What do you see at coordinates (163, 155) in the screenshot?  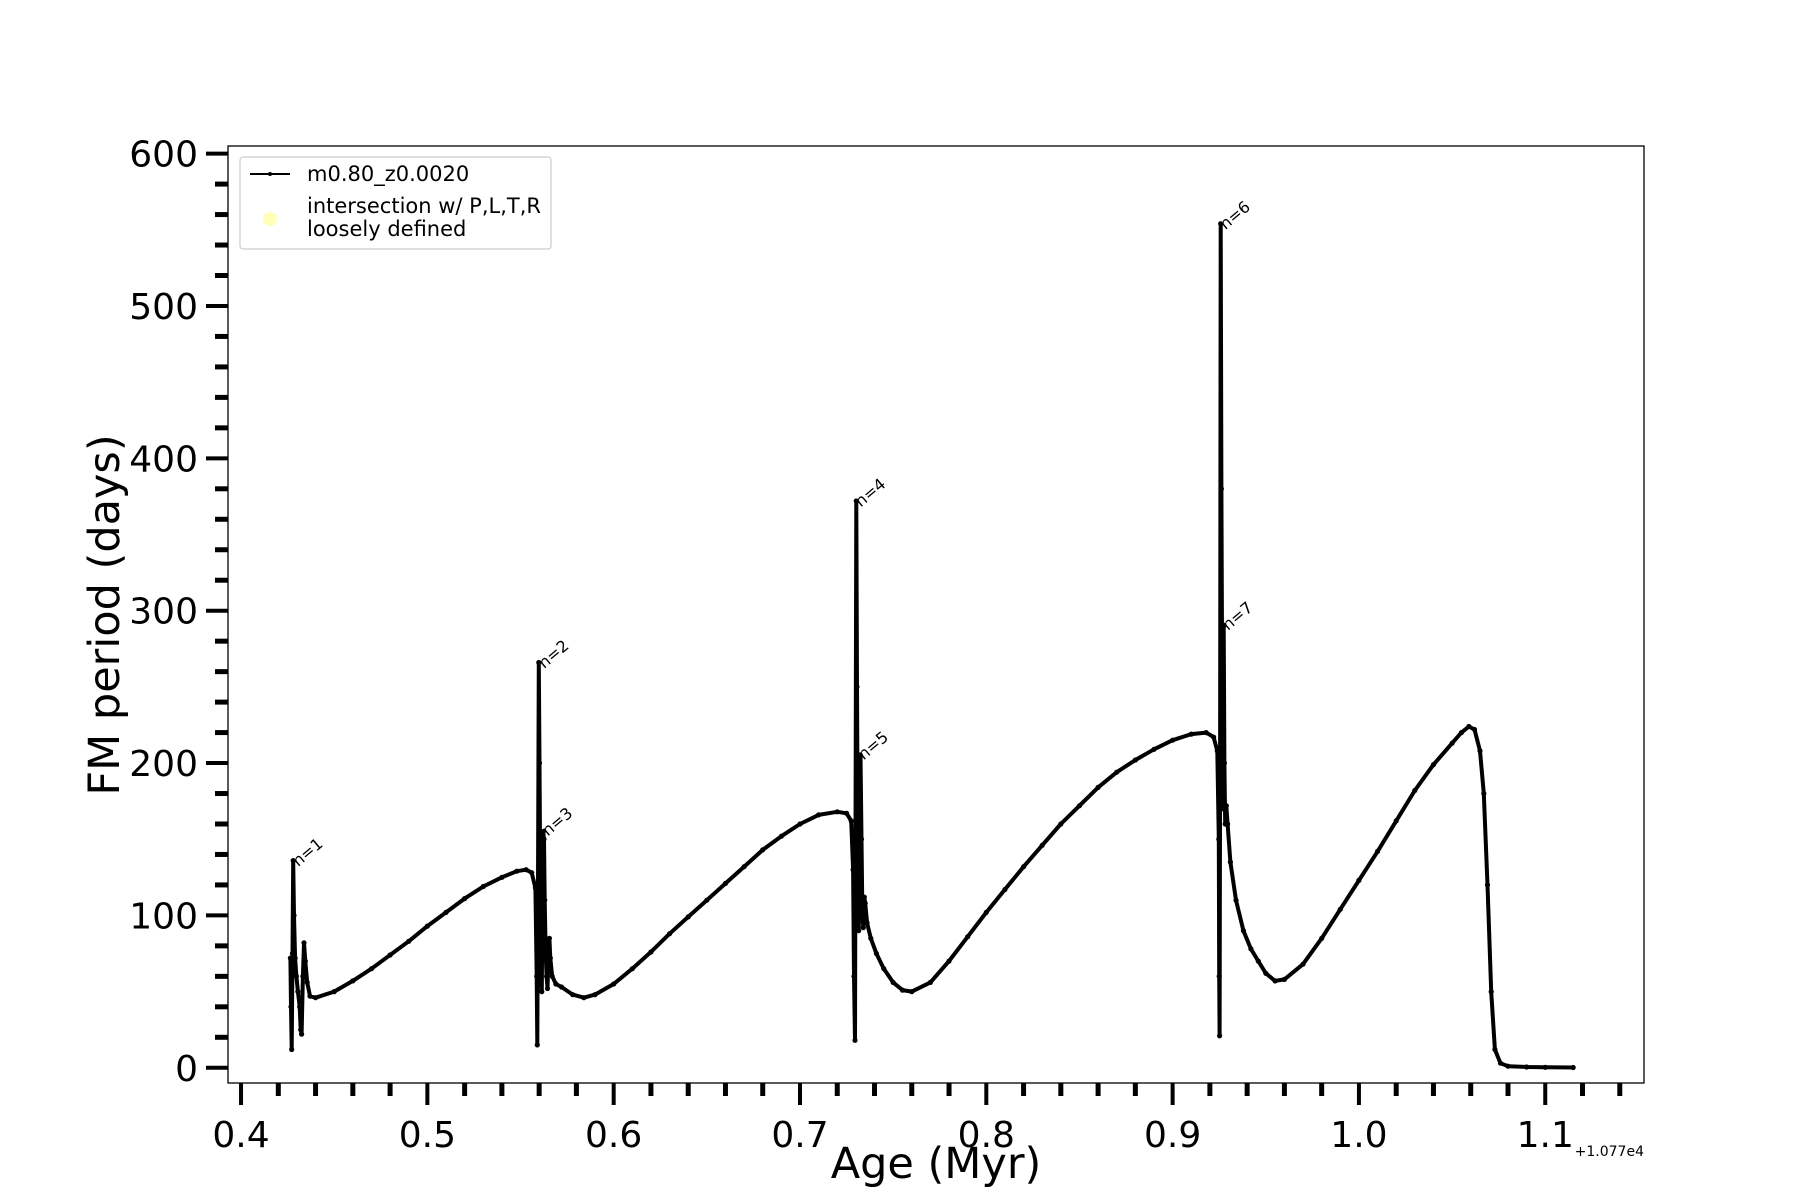 I see `y-tick-label: 600` at bounding box center [163, 155].